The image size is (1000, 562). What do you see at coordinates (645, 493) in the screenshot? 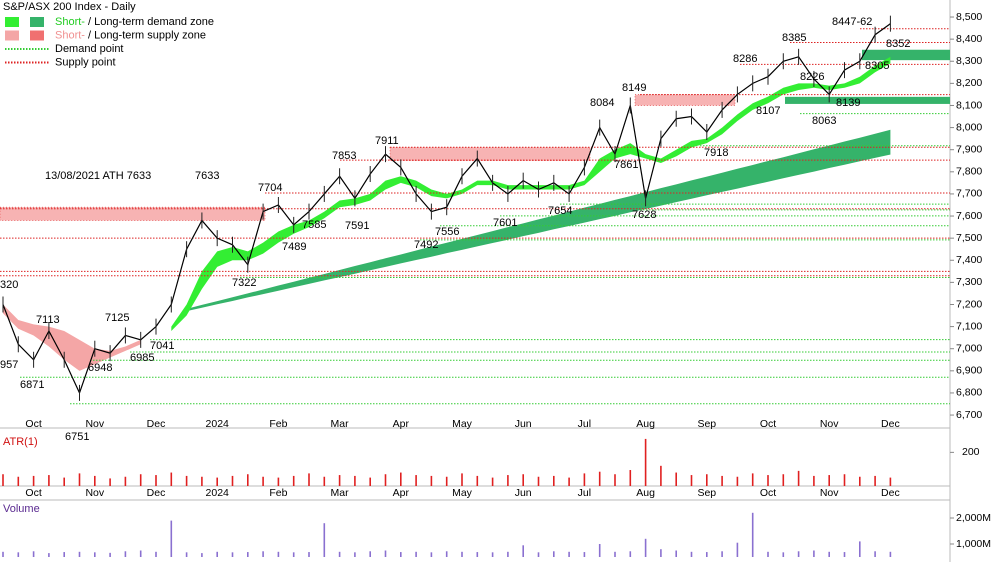
I see `x-tick-label: Aug` at bounding box center [645, 493].